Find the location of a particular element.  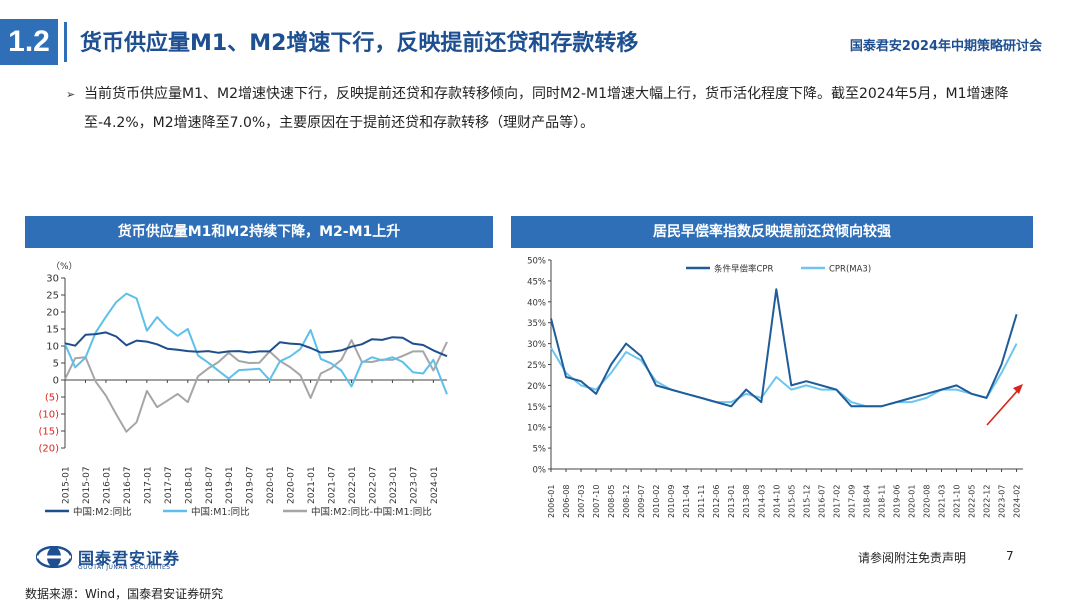

x-tick-label: 2021-03 is located at coordinates (941, 501).